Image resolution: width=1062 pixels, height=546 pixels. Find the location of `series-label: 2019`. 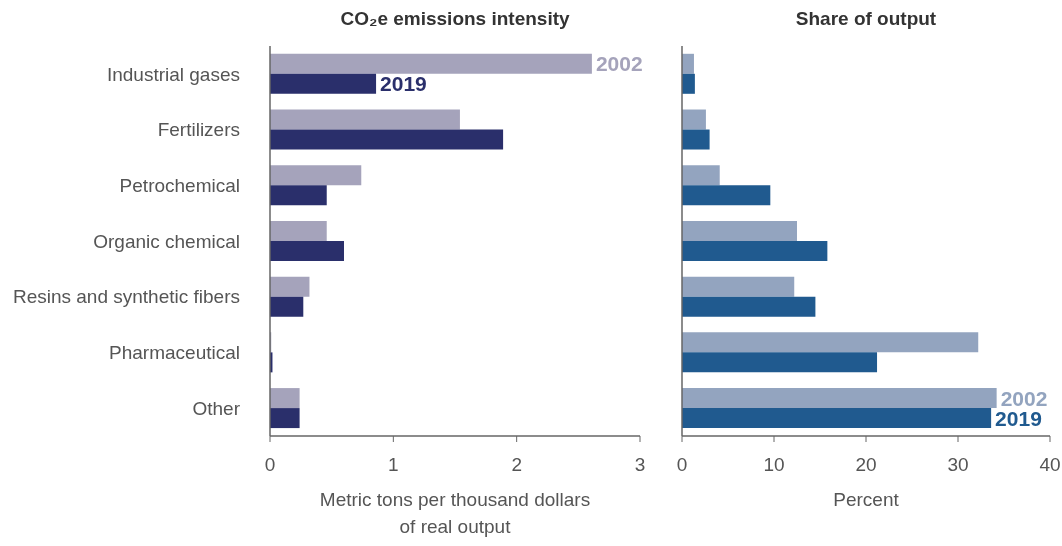

series-label: 2019 is located at coordinates (403, 84).